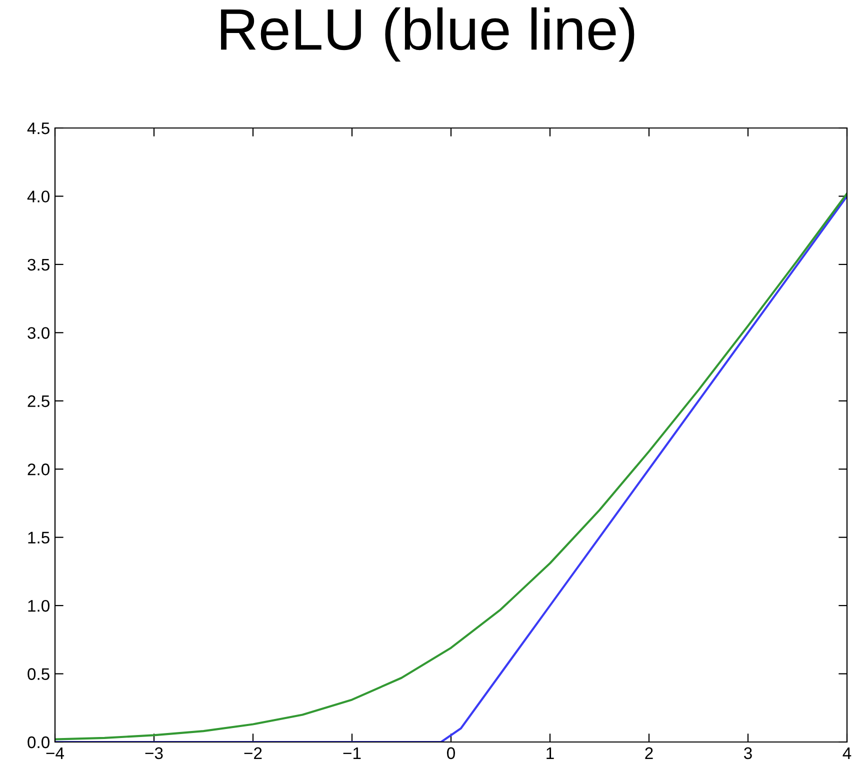 The width and height of the screenshot is (854, 767). Describe the element at coordinates (748, 753) in the screenshot. I see `x-tick-label: 3` at that location.